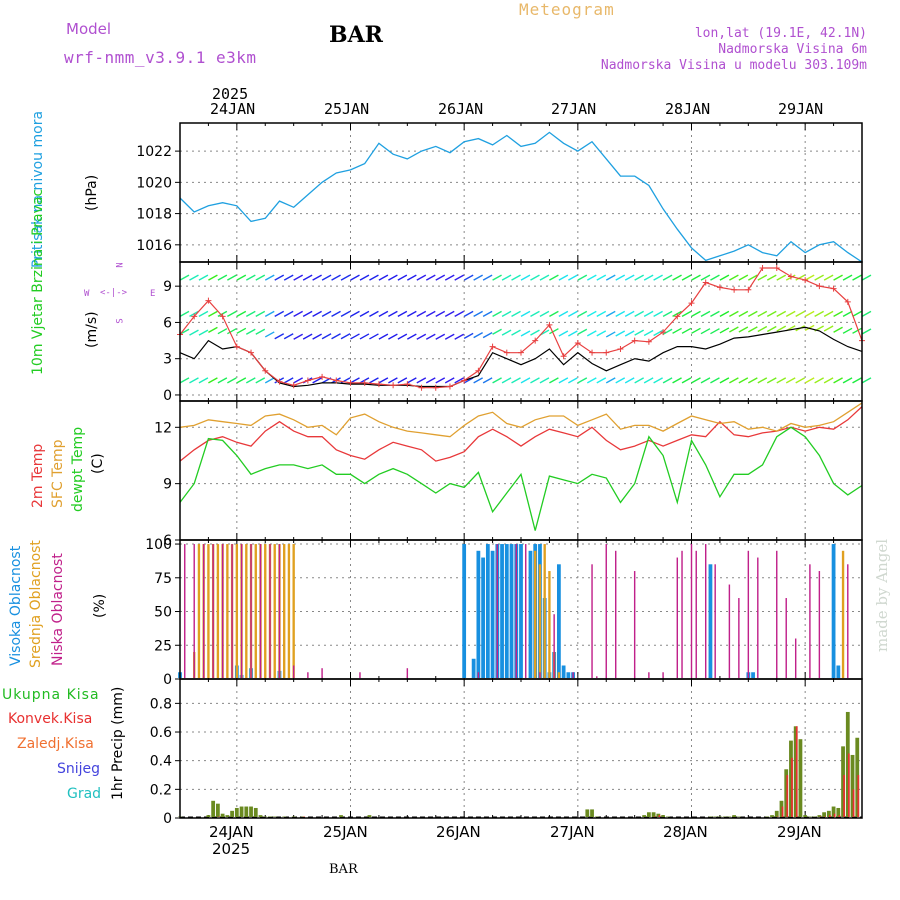  Describe the element at coordinates (163, 428) in the screenshot. I see `ytick-label-temperature-2: 12` at that location.